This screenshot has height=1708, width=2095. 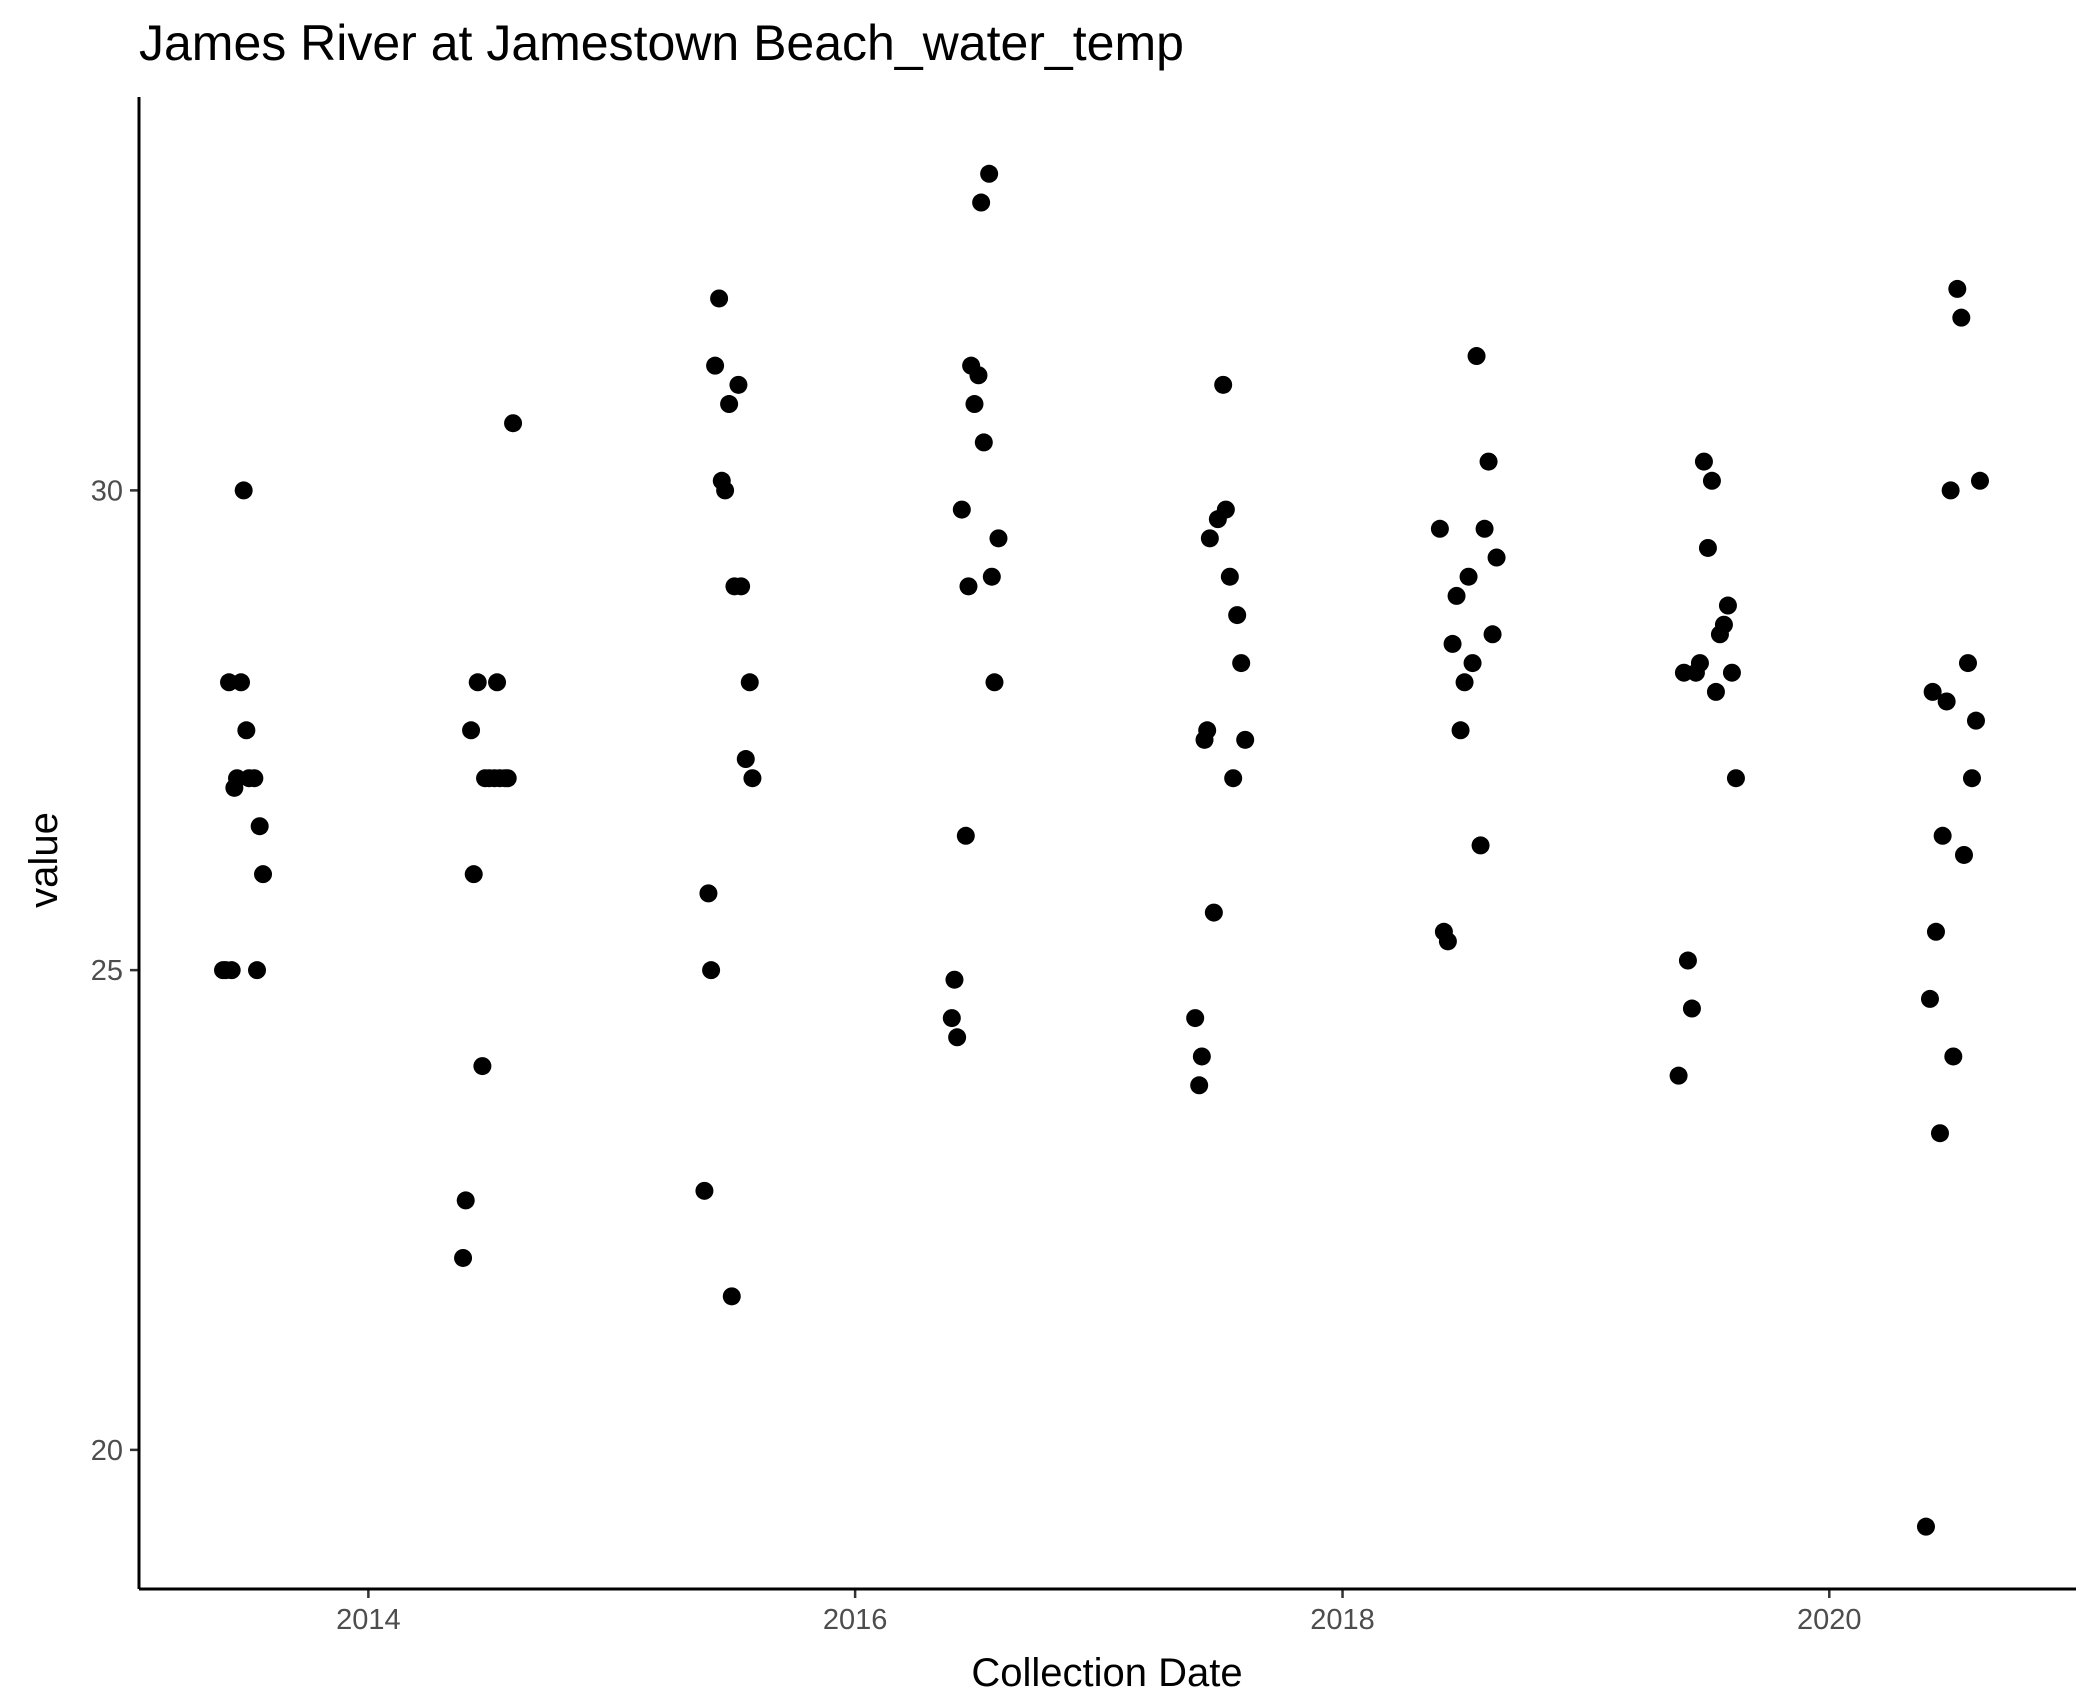 I want to click on y-ticks: 20 25 30, so click(x=115, y=971).